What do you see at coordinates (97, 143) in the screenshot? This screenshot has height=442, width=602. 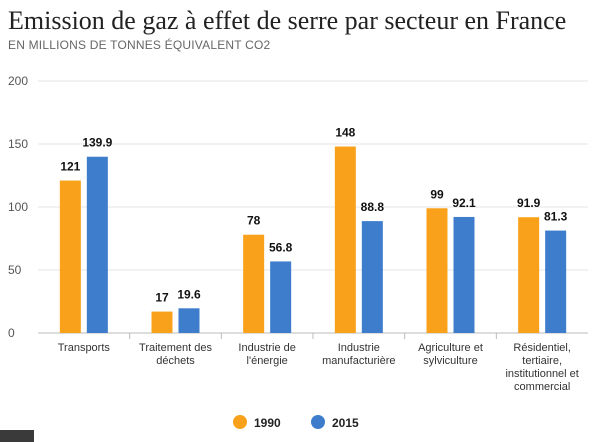 I see `data-label: 139.9` at bounding box center [97, 143].